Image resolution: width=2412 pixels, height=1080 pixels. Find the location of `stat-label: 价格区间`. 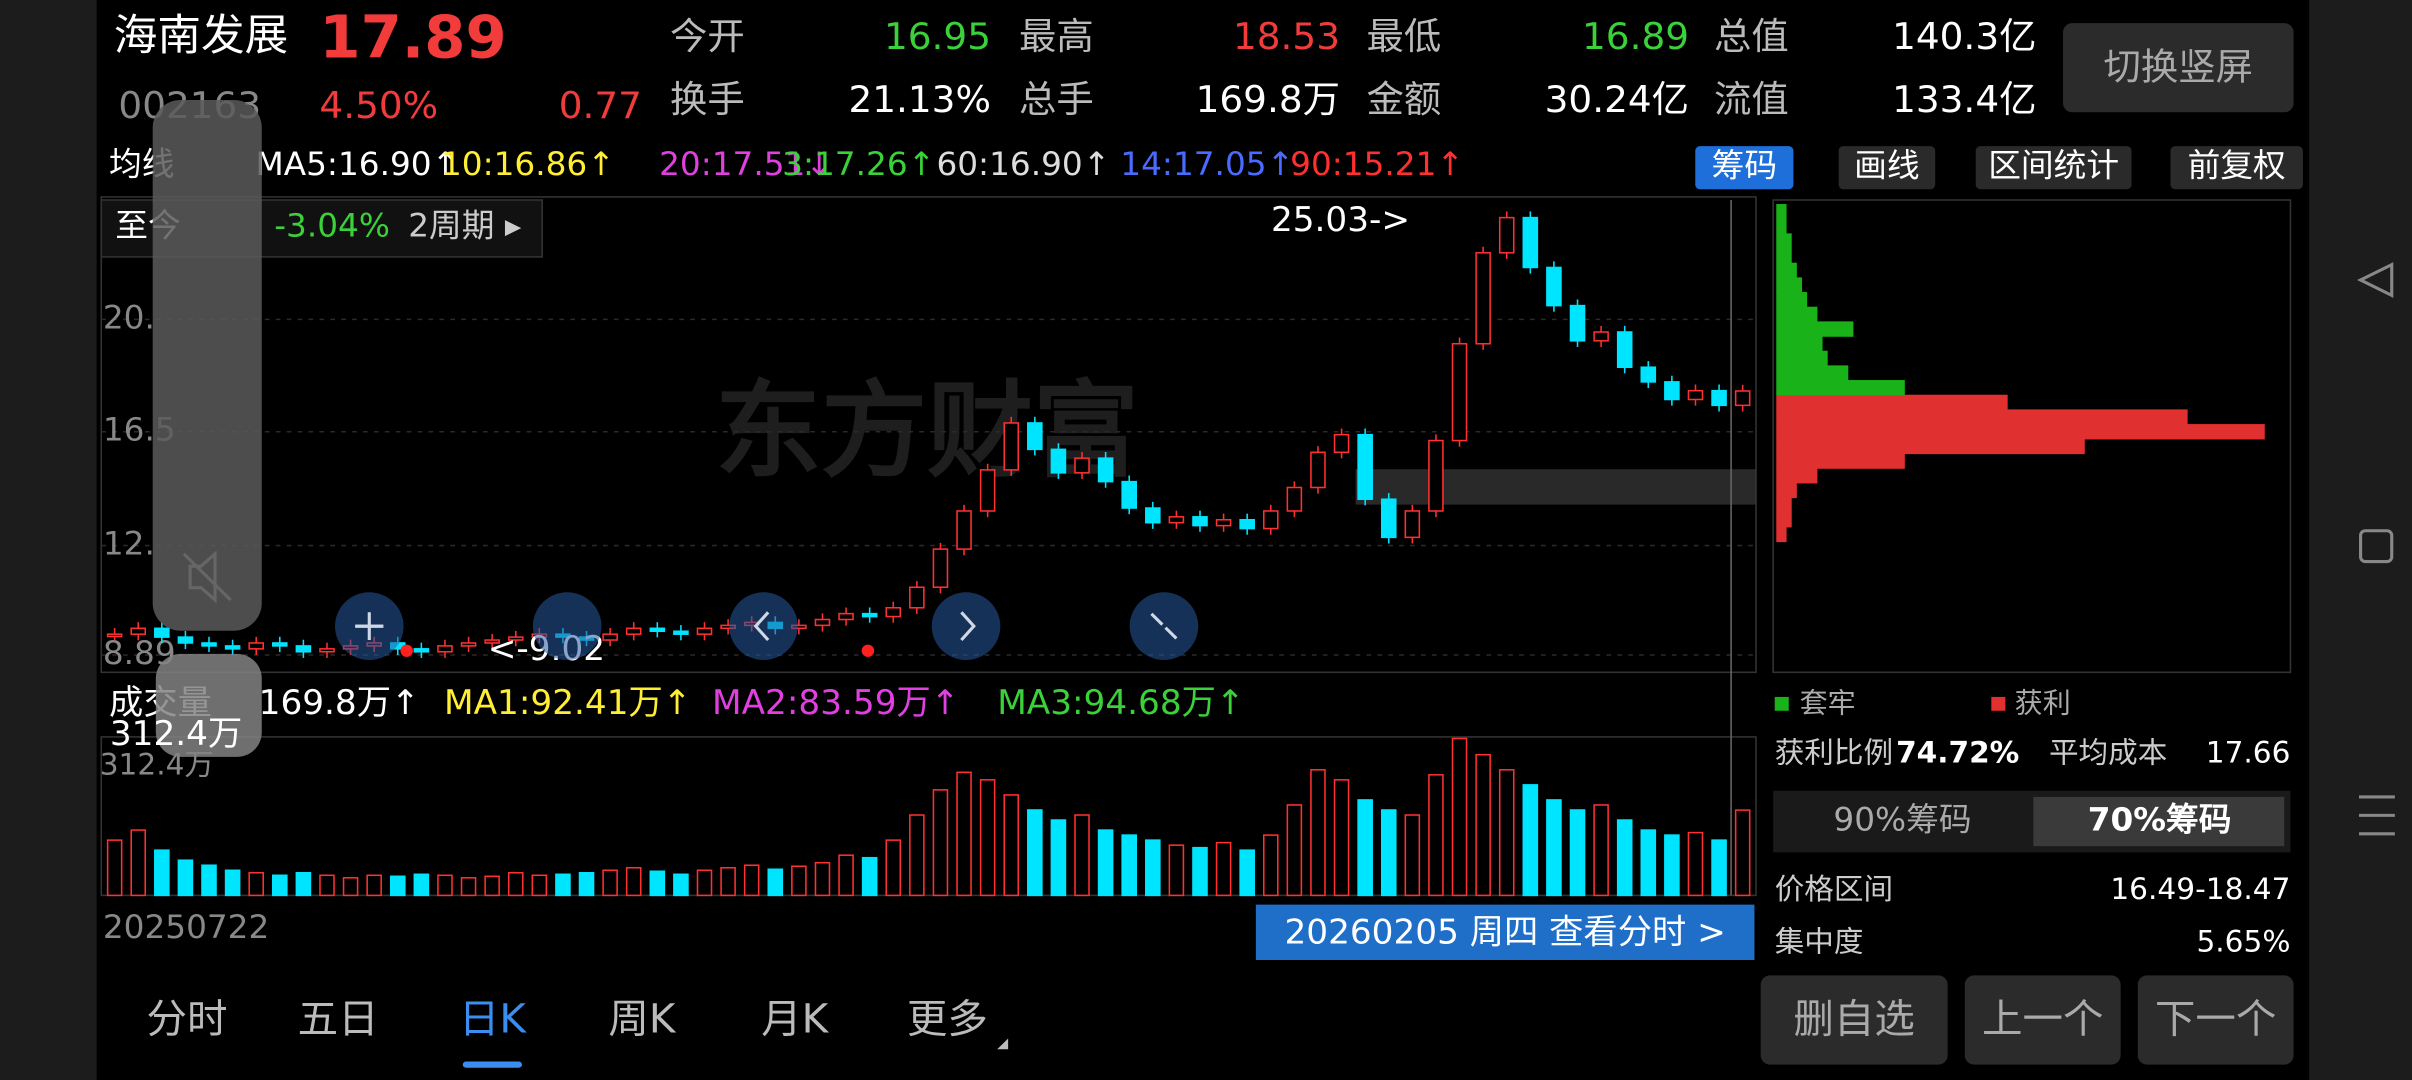

stat-label: 价格区间 is located at coordinates (1834, 889).